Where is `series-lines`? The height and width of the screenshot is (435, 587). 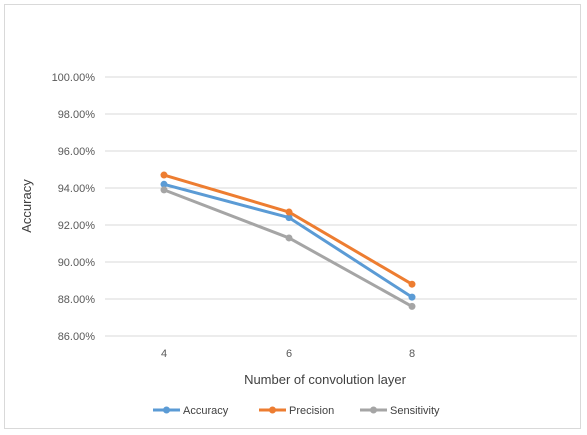
series-lines is located at coordinates (288, 240).